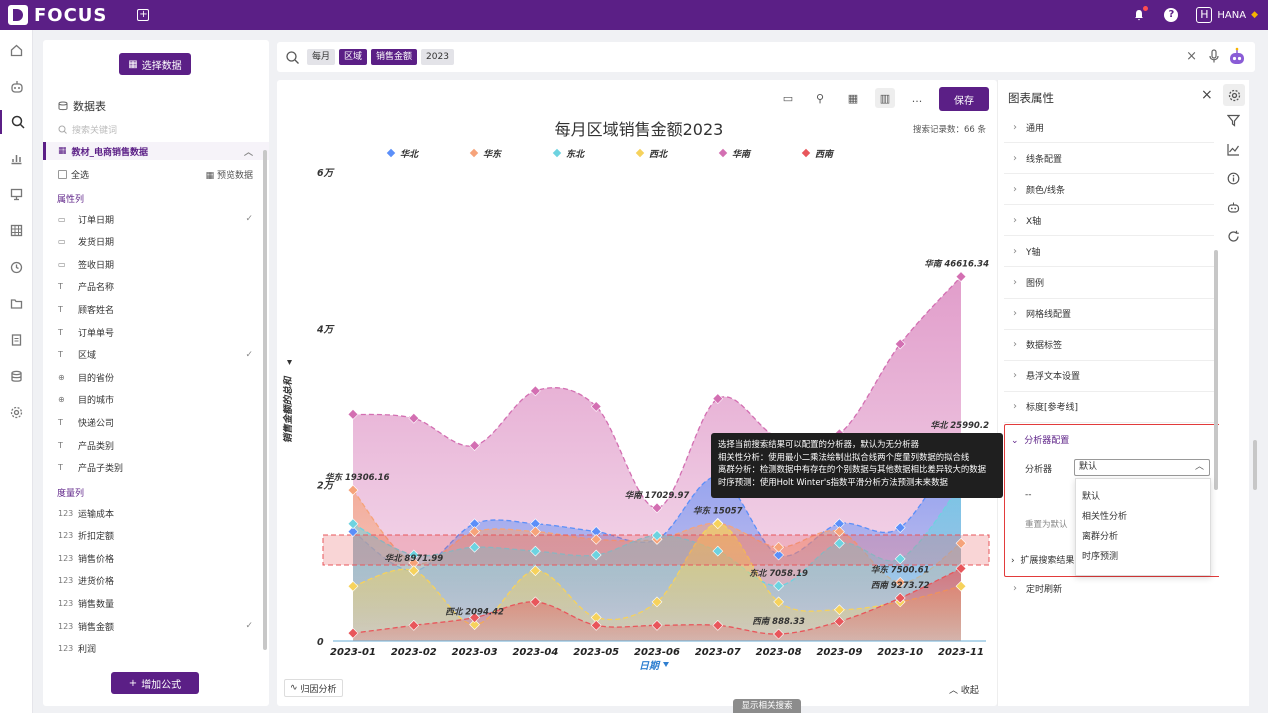 Image resolution: width=1268 pixels, height=713 pixels. What do you see at coordinates (16, 86) in the screenshot?
I see `nav-robot-icon` at bounding box center [16, 86].